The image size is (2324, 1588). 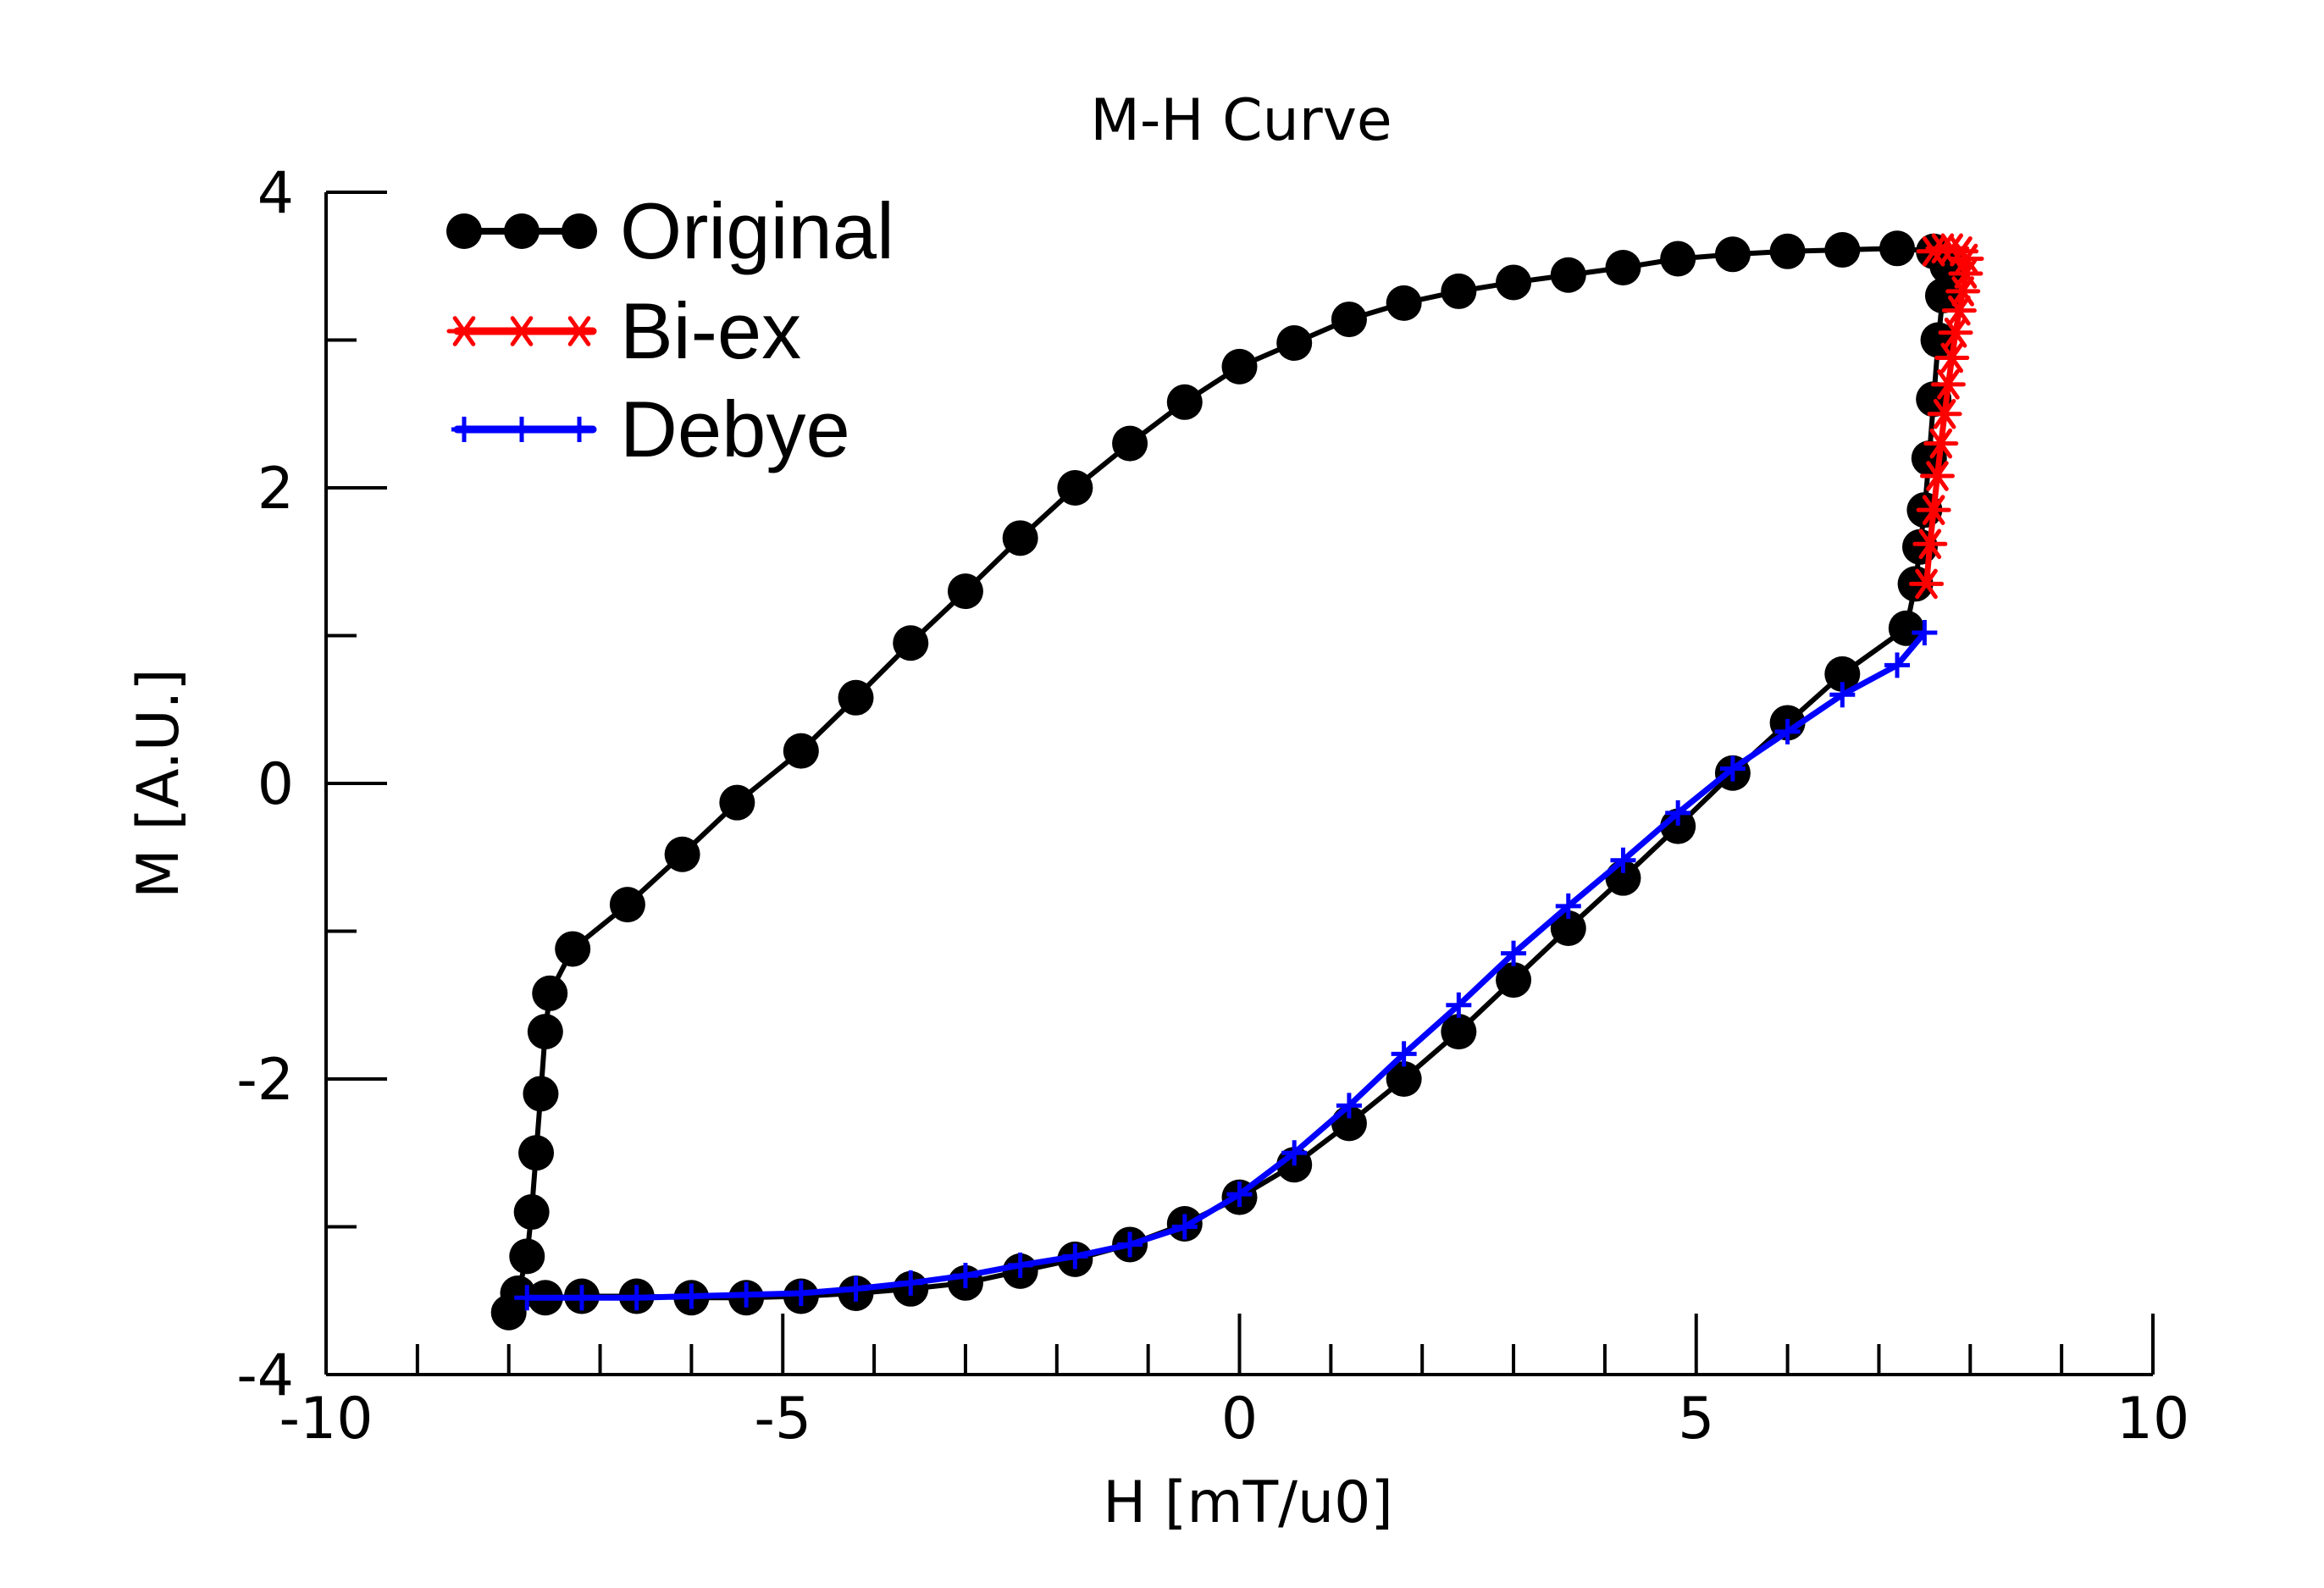 I want to click on legend-item-debye: Debye, so click(x=651, y=429).